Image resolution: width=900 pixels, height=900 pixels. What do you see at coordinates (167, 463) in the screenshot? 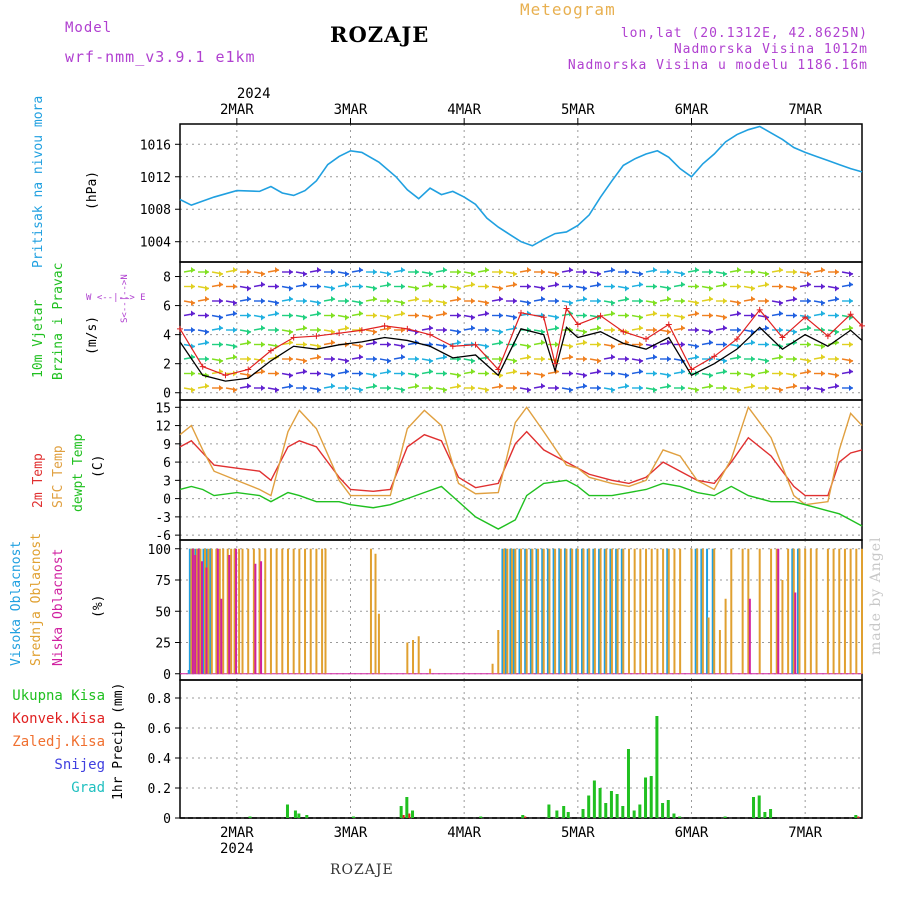
I see `y-tick-label: 6` at bounding box center [167, 463].